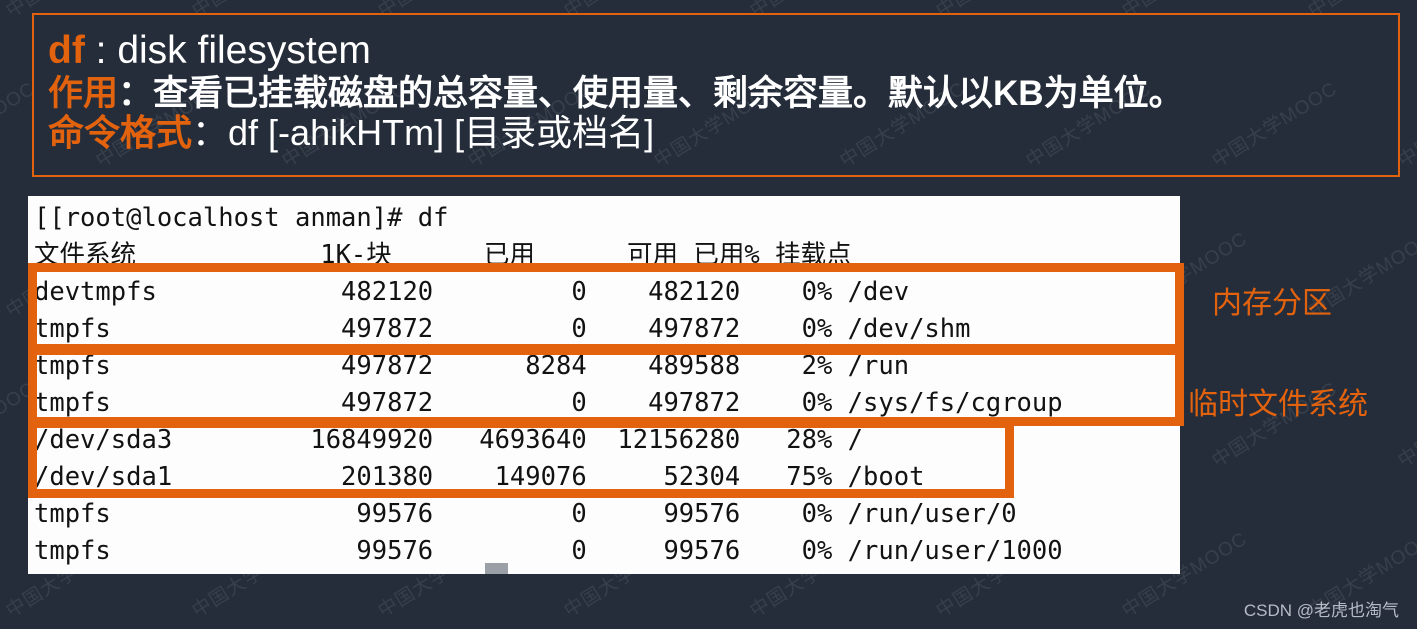  I want to click on format-keyword: 命令格式, so click(120, 132).